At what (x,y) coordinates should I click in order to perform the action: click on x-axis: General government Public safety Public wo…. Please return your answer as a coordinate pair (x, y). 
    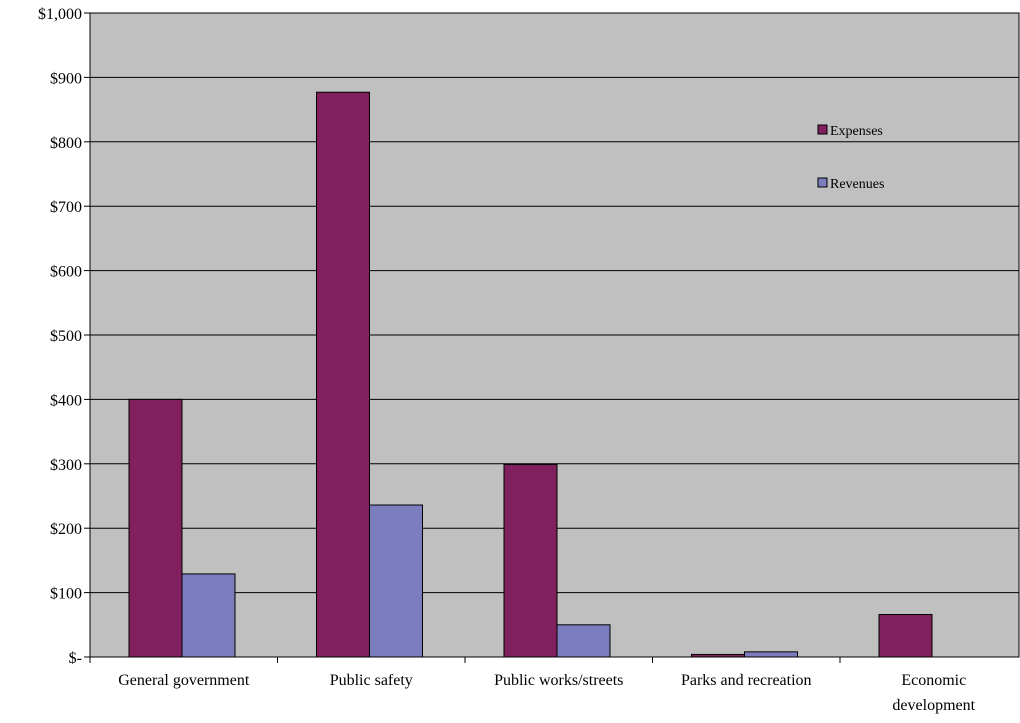
    Looking at the image, I should click on (554, 685).